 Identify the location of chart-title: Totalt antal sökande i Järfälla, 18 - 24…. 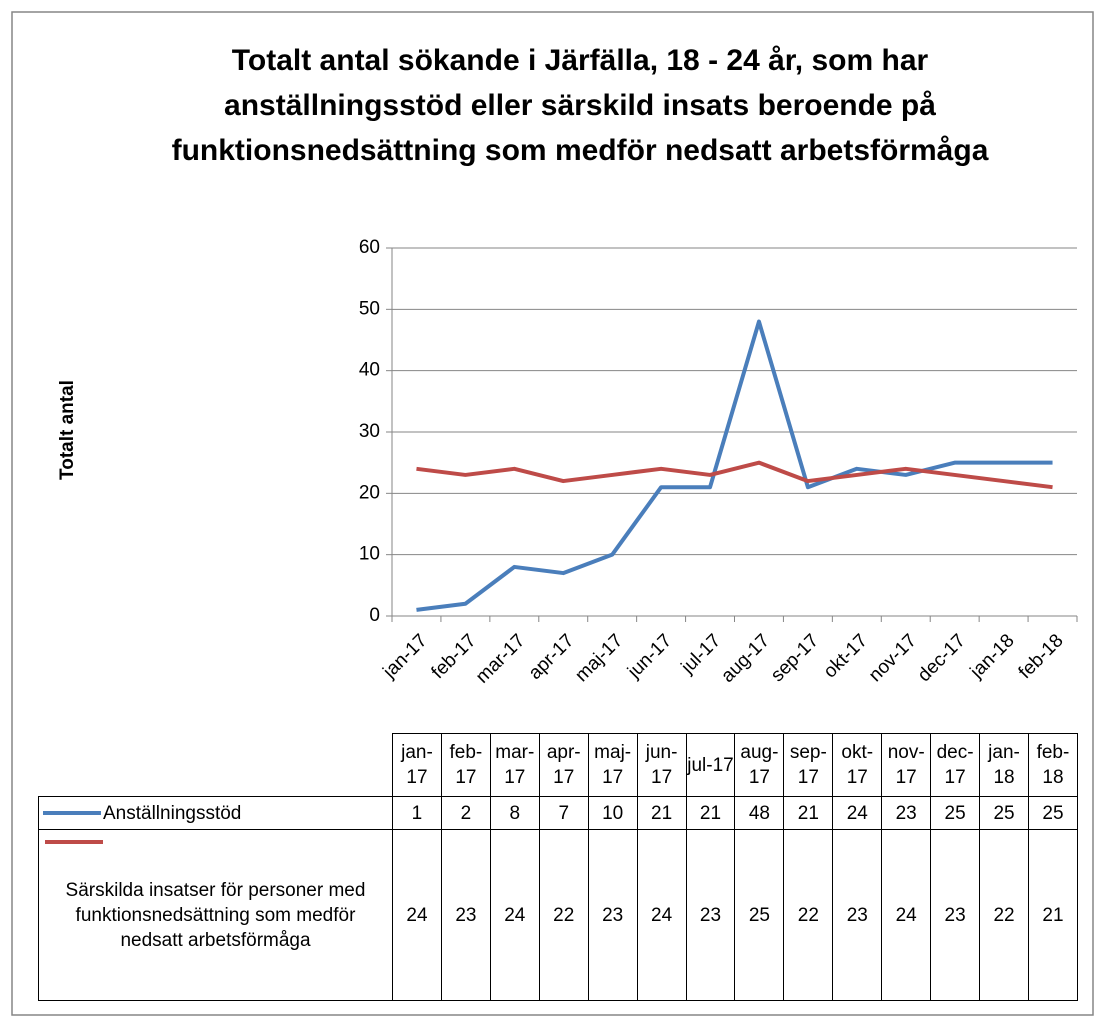
(580, 105).